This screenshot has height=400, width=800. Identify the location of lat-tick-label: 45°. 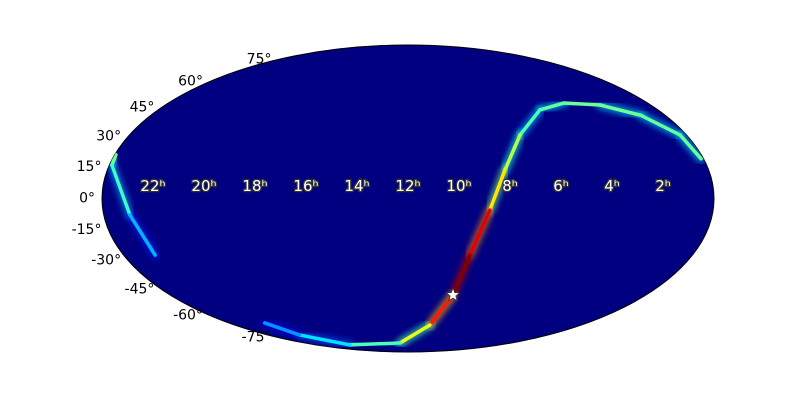
(142, 108).